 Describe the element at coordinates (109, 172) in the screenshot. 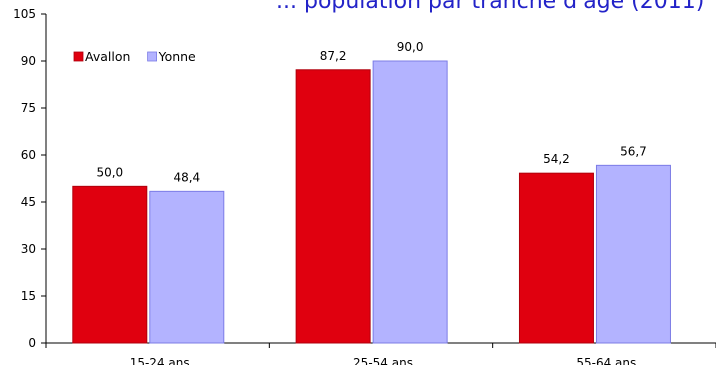

I see `data-label: 50,0` at that location.